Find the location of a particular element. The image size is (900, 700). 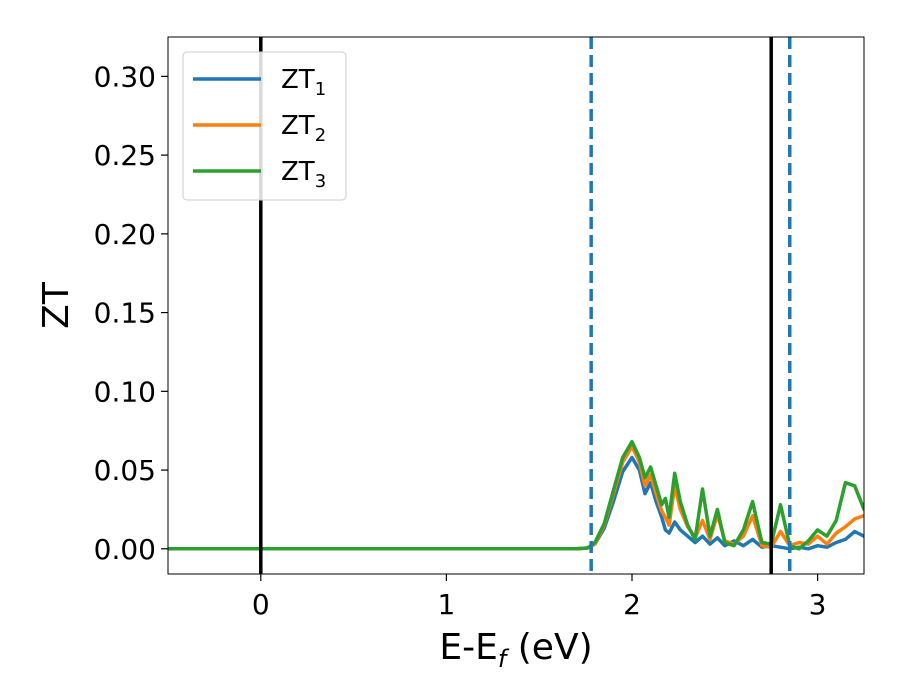

legend-label-2: ZT2 is located at coordinates (303, 128).